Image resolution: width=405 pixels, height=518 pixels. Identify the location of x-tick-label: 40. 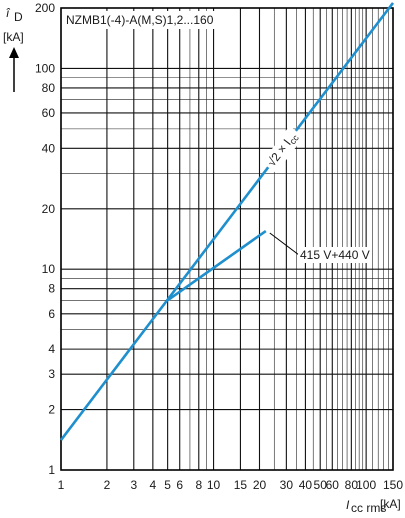
(306, 485).